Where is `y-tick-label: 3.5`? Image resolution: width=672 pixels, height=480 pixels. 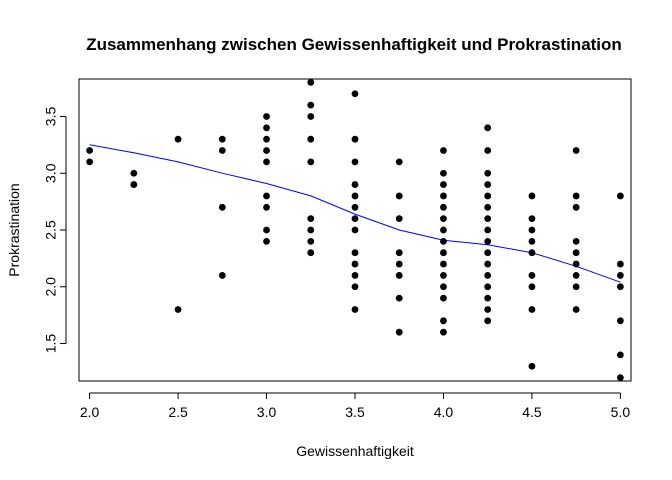 y-tick-label: 3.5 is located at coordinates (51, 117).